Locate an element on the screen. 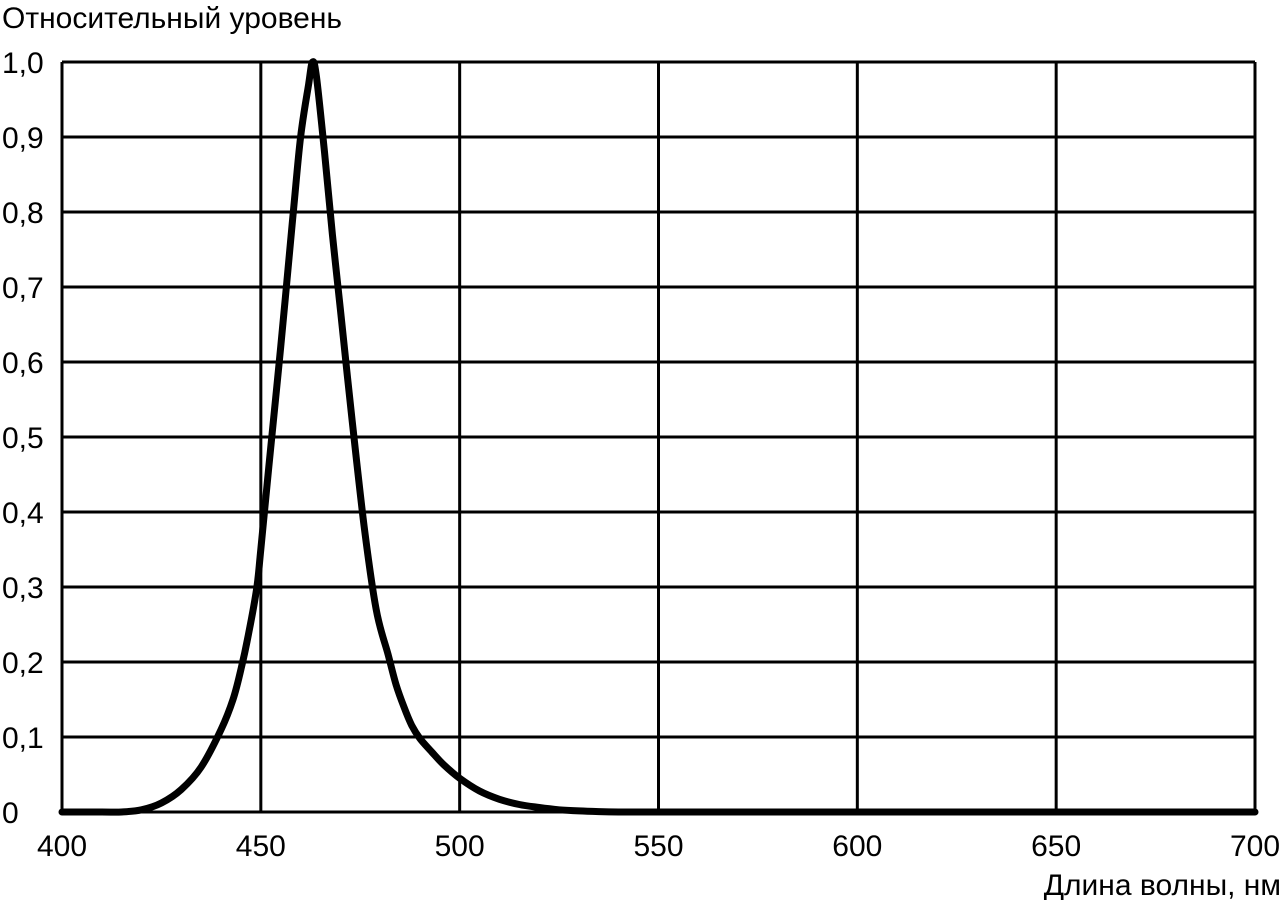 This screenshot has height=900, width=1287. y-tick-label: 0,1 is located at coordinates (23, 738).